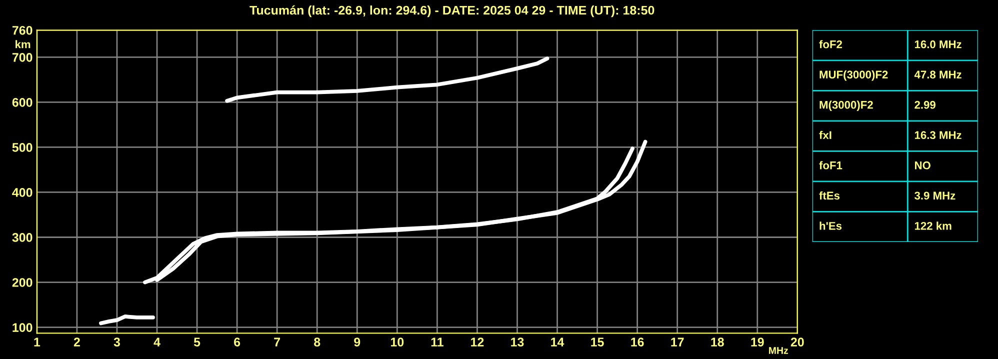  What do you see at coordinates (22, 282) in the screenshot?
I see `y-tick-label: 200` at bounding box center [22, 282].